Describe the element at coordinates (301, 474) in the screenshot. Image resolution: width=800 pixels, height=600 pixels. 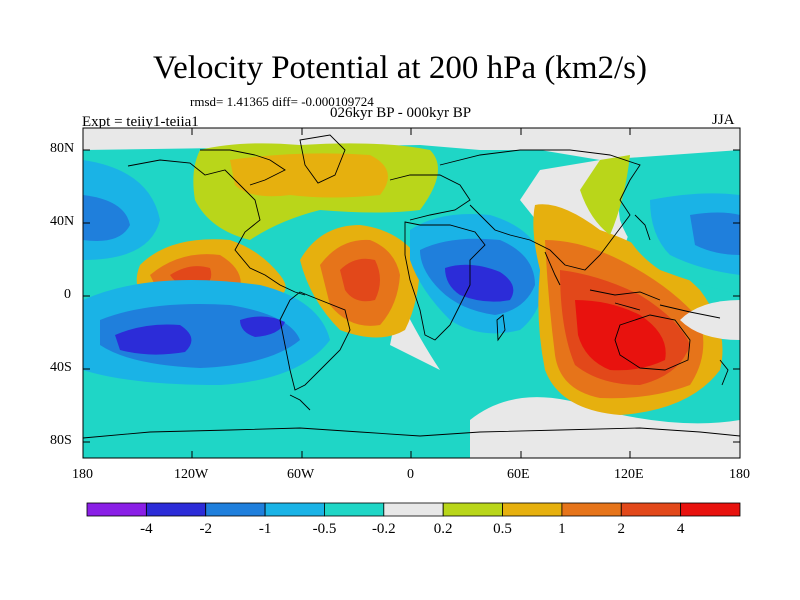
I see `lon-label: 60W` at that location.